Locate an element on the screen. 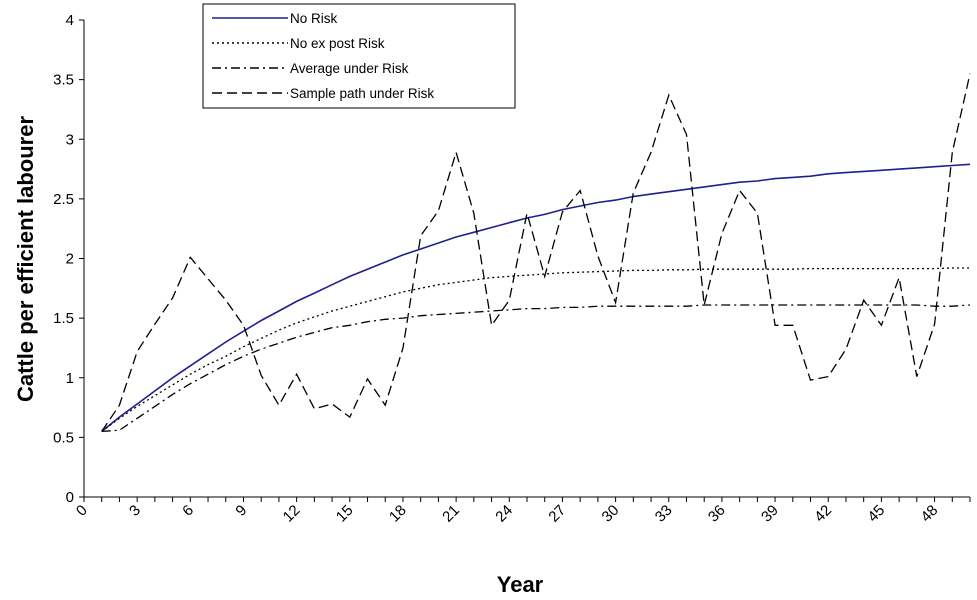 The height and width of the screenshot is (600, 977). x-tick-label: 30 is located at coordinates (611, 514).